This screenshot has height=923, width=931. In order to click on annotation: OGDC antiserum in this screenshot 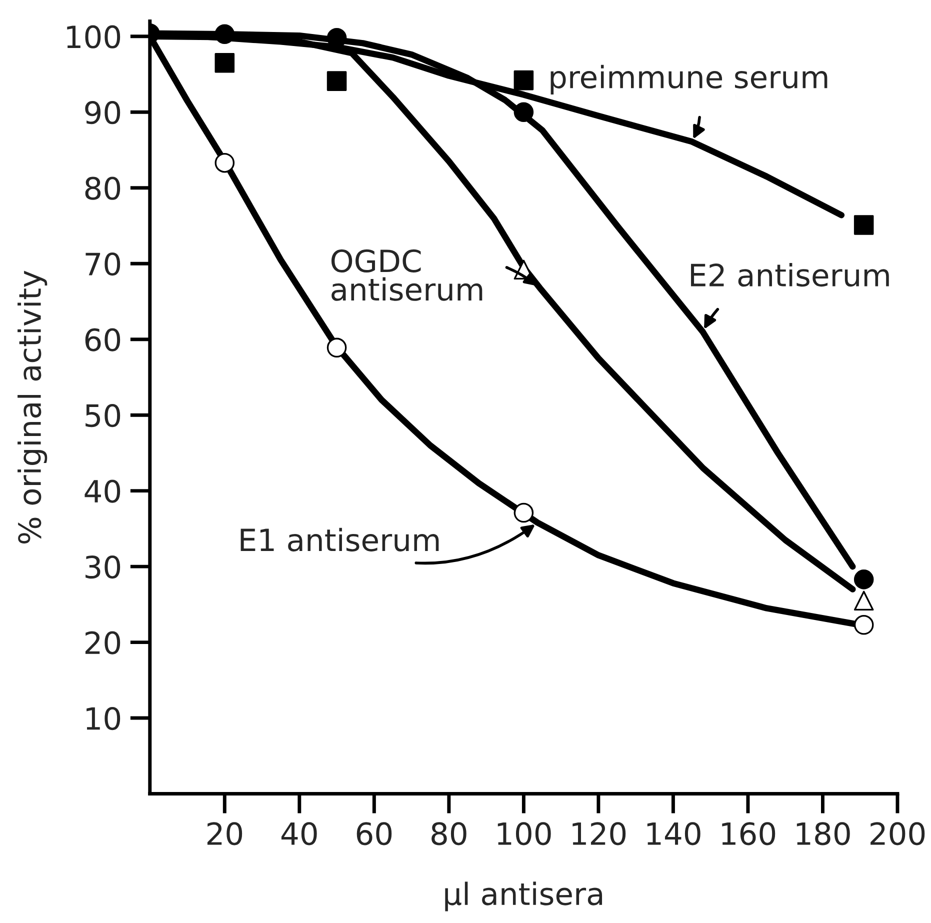, I will do `click(406, 275)`.